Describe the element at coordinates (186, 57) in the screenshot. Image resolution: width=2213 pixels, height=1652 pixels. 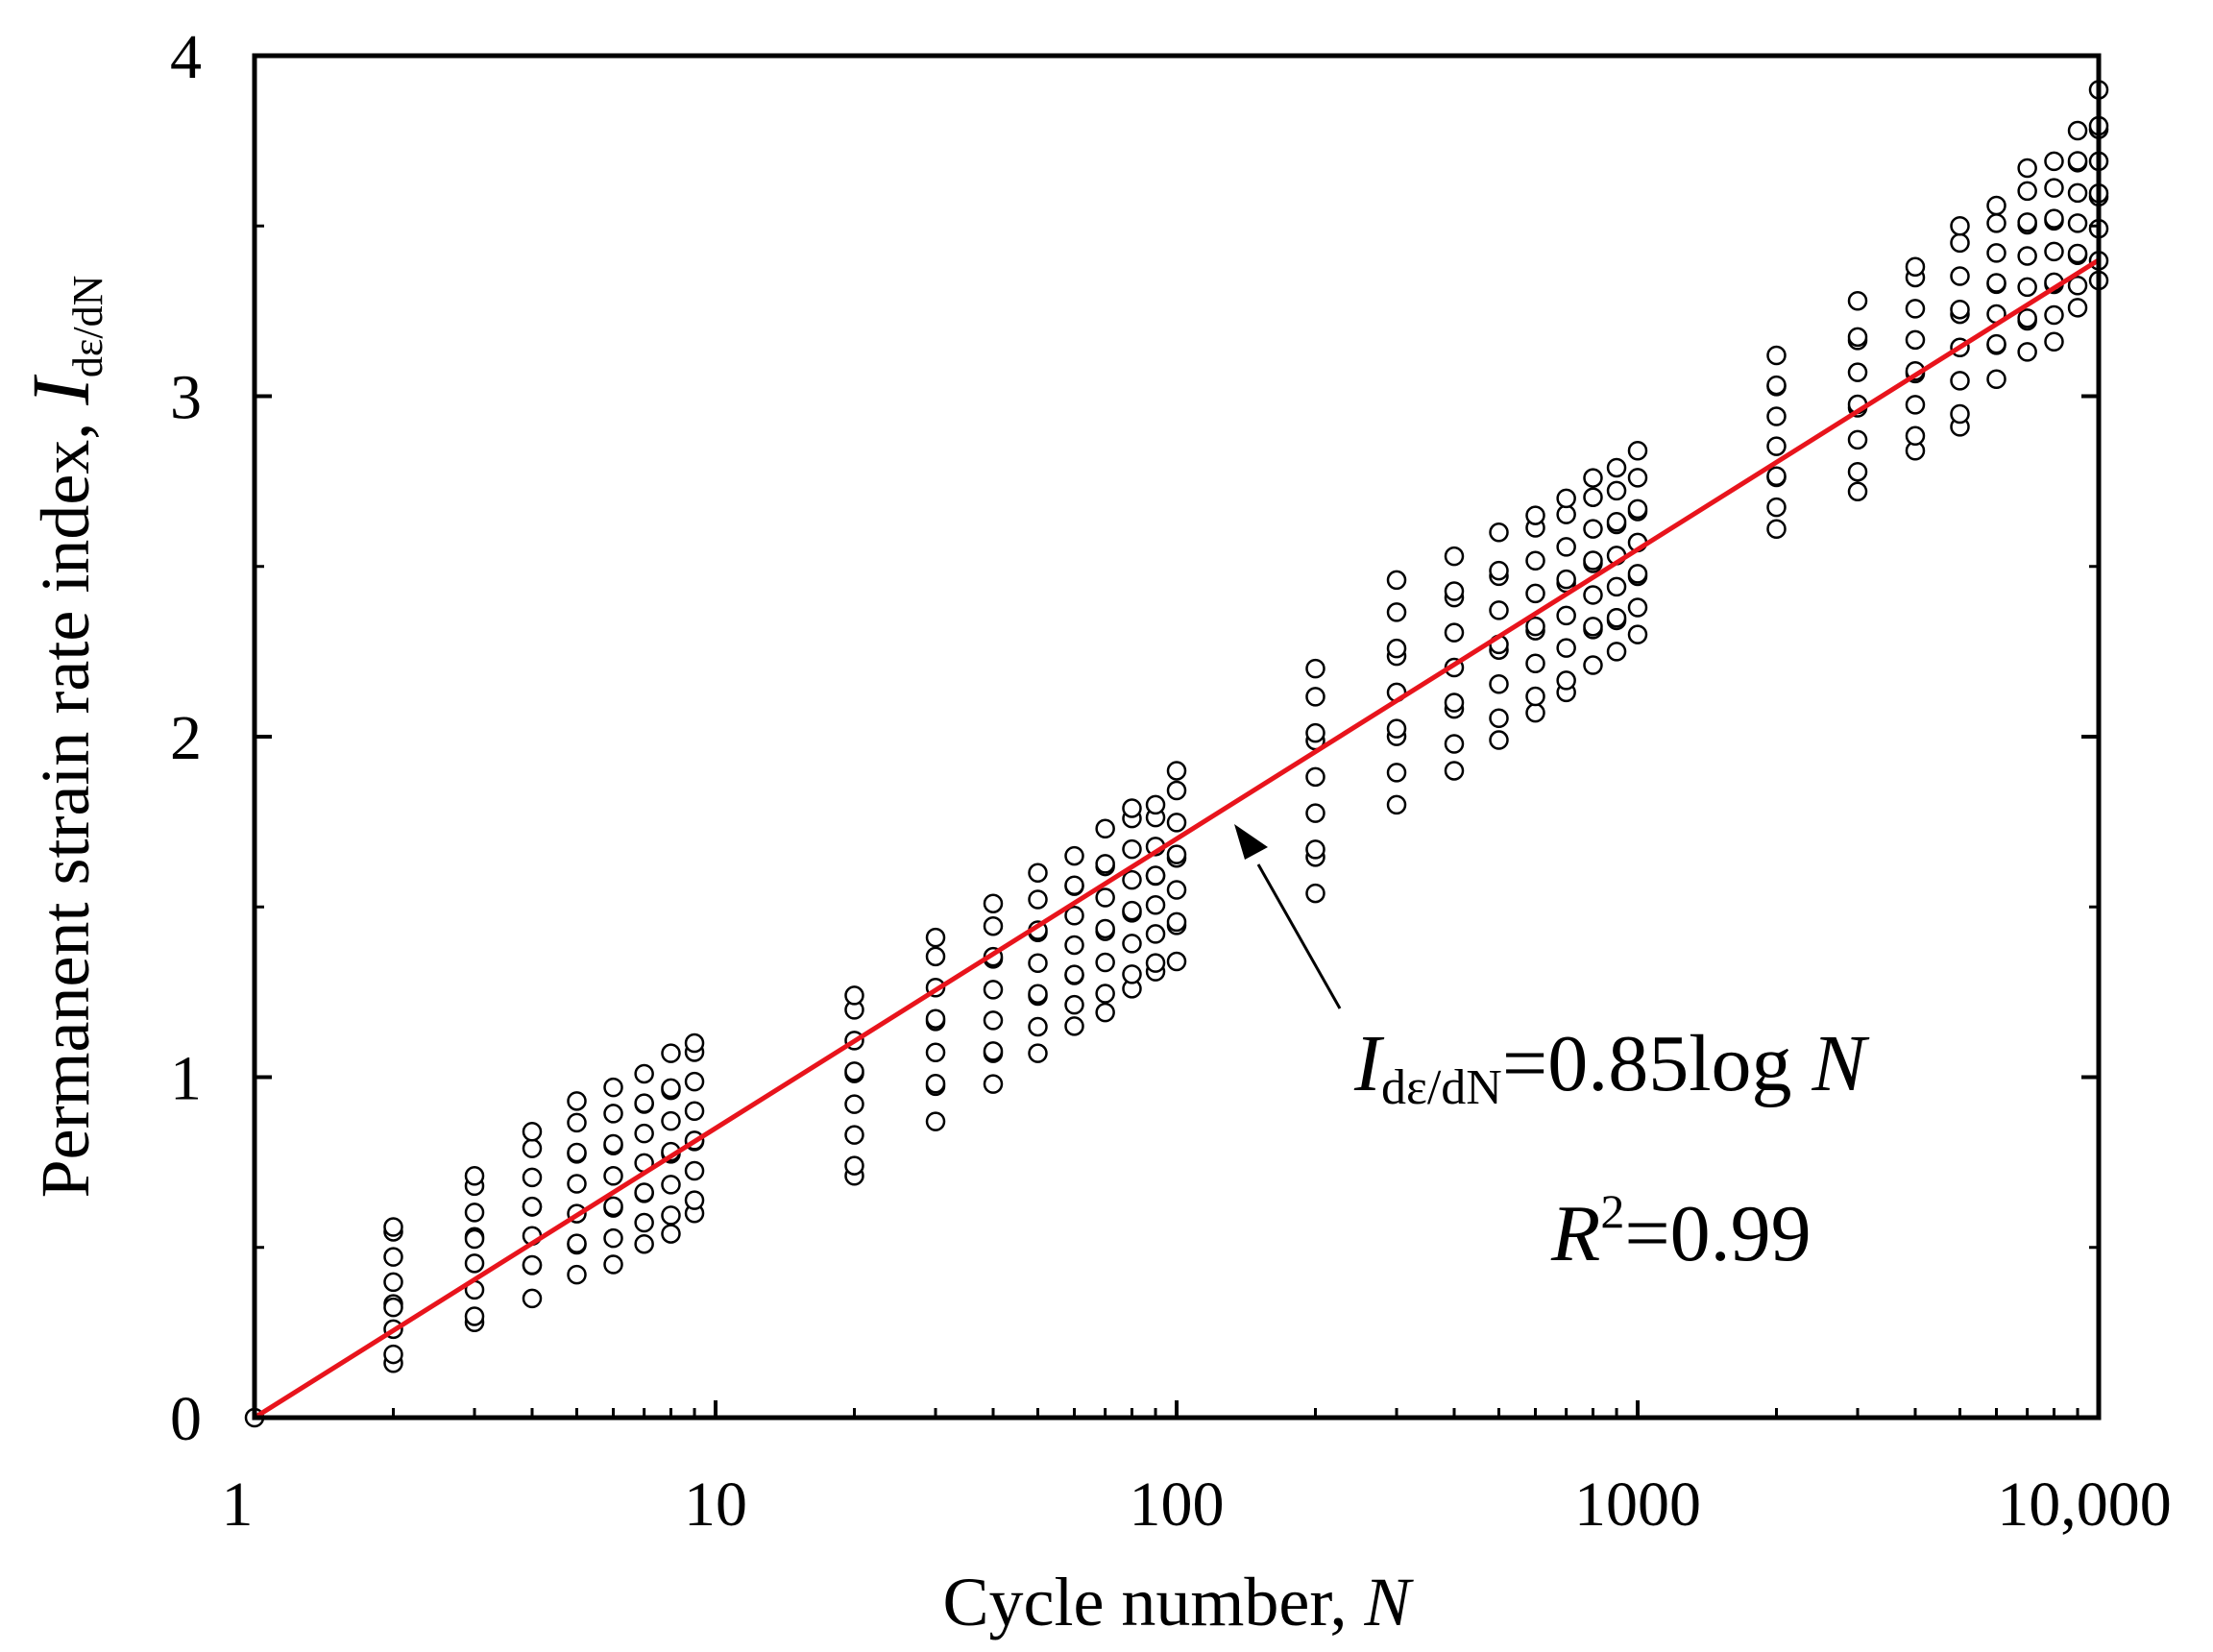
I see `y-tick-label: 4` at that location.